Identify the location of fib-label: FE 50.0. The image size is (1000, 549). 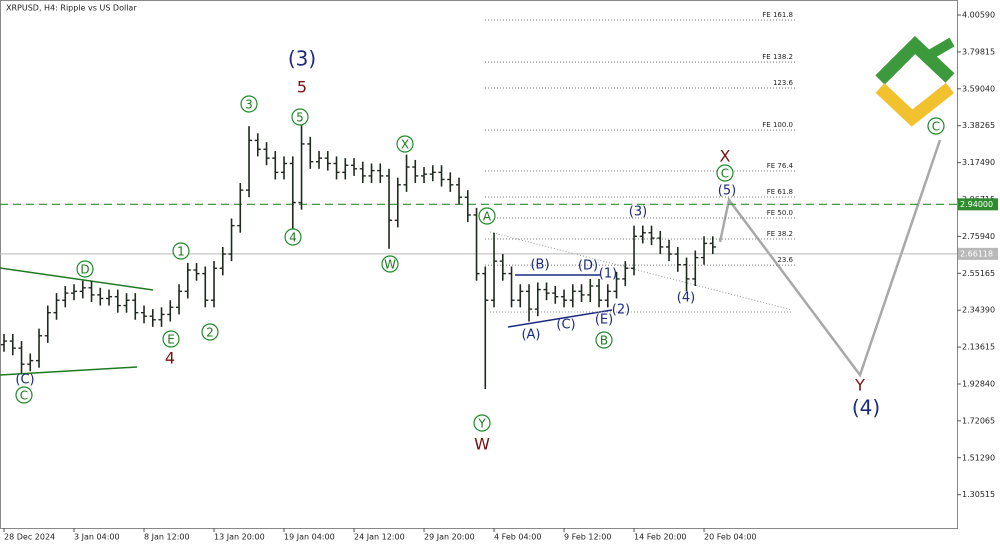
(780, 213).